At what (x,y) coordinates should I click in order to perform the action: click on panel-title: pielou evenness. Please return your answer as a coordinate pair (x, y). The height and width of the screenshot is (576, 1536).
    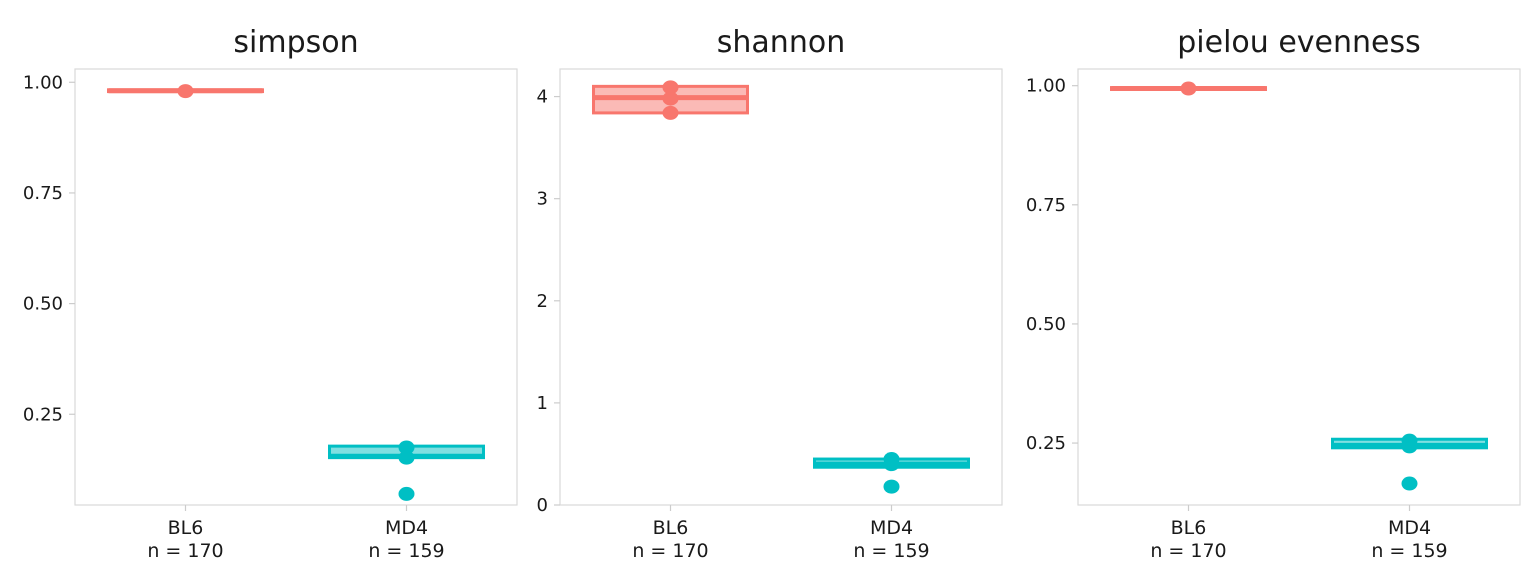
    Looking at the image, I should click on (1299, 42).